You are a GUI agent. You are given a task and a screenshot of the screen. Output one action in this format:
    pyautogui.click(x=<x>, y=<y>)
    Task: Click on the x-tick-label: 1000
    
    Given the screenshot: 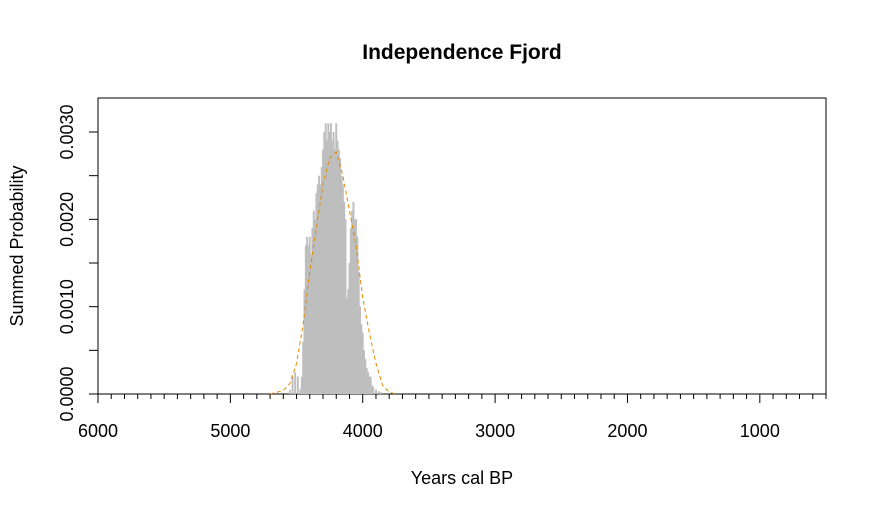 What is the action you would take?
    pyautogui.click(x=760, y=431)
    